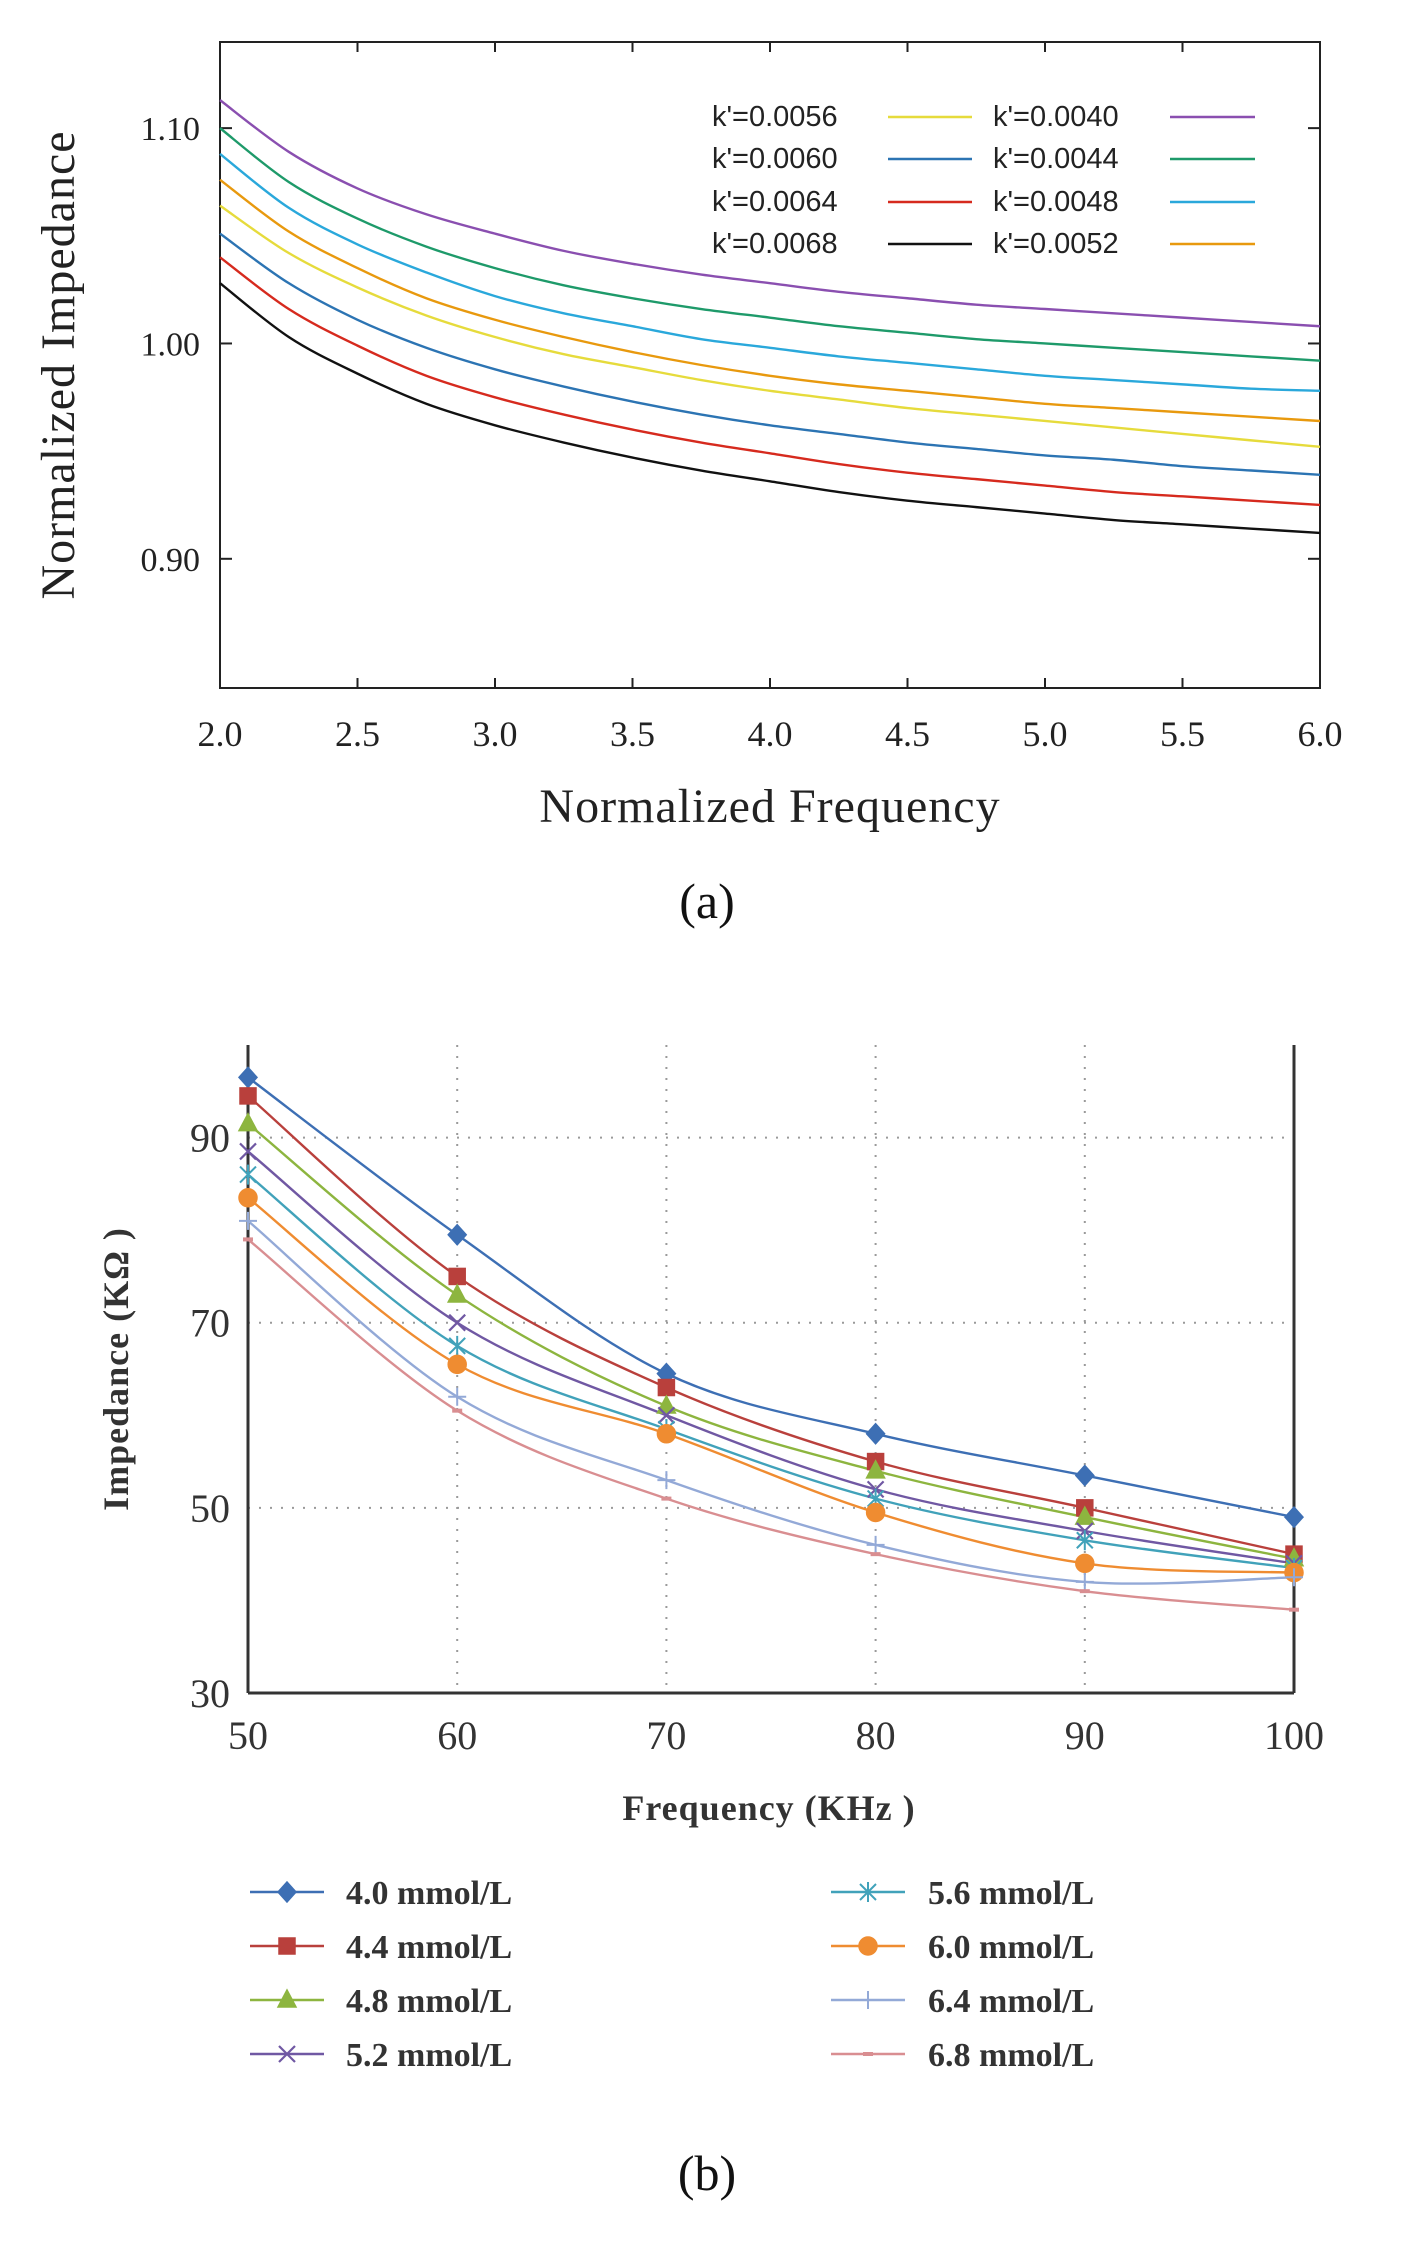  Describe the element at coordinates (210, 1508) in the screenshot. I see `y-tick-label-b: 50` at that location.